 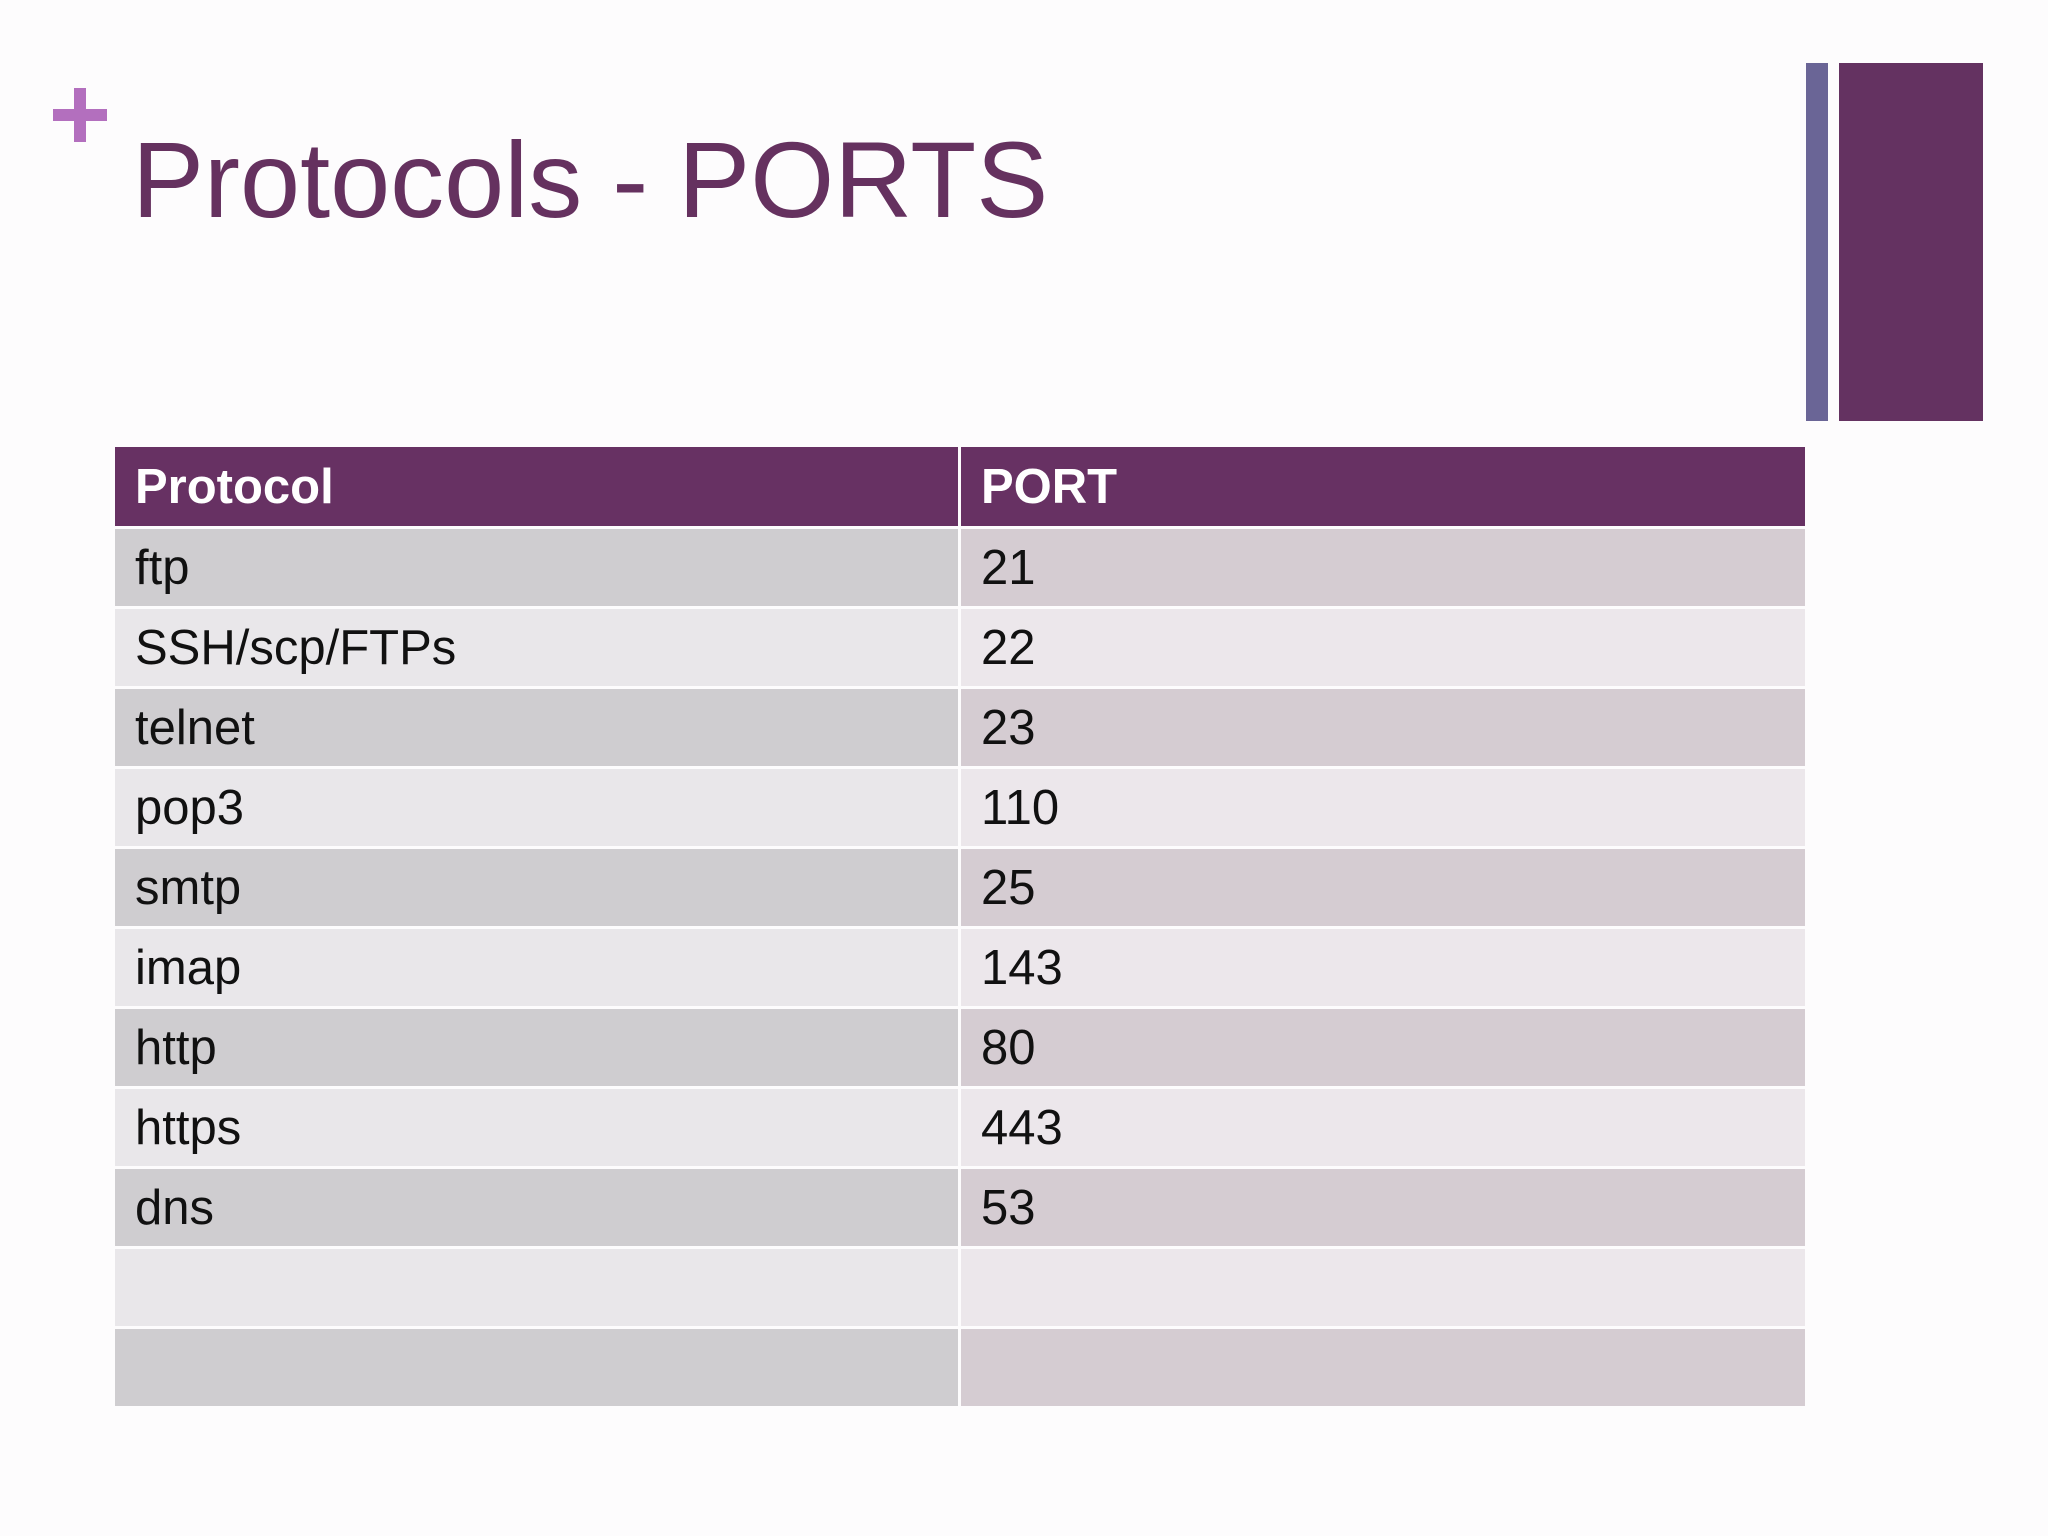 I want to click on decorative-bar-thin, so click(x=1817, y=242).